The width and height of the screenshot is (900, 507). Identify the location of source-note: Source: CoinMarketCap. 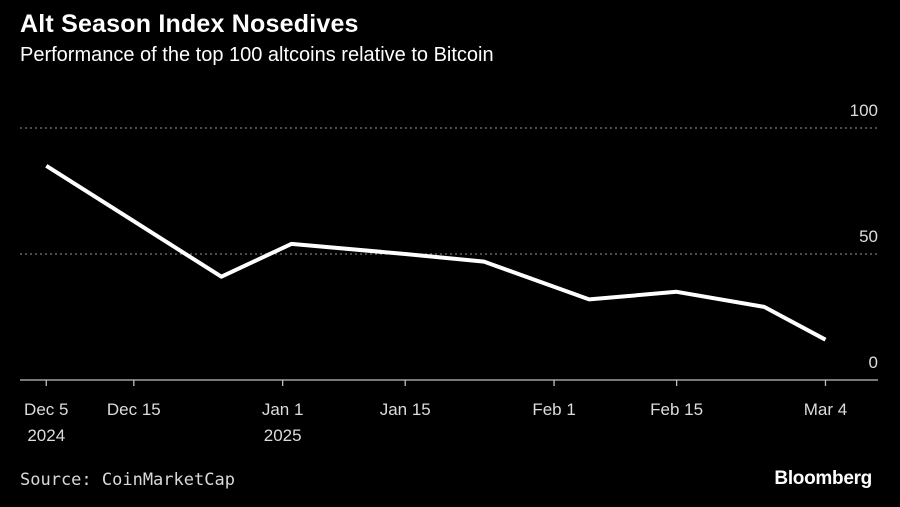
(127, 480).